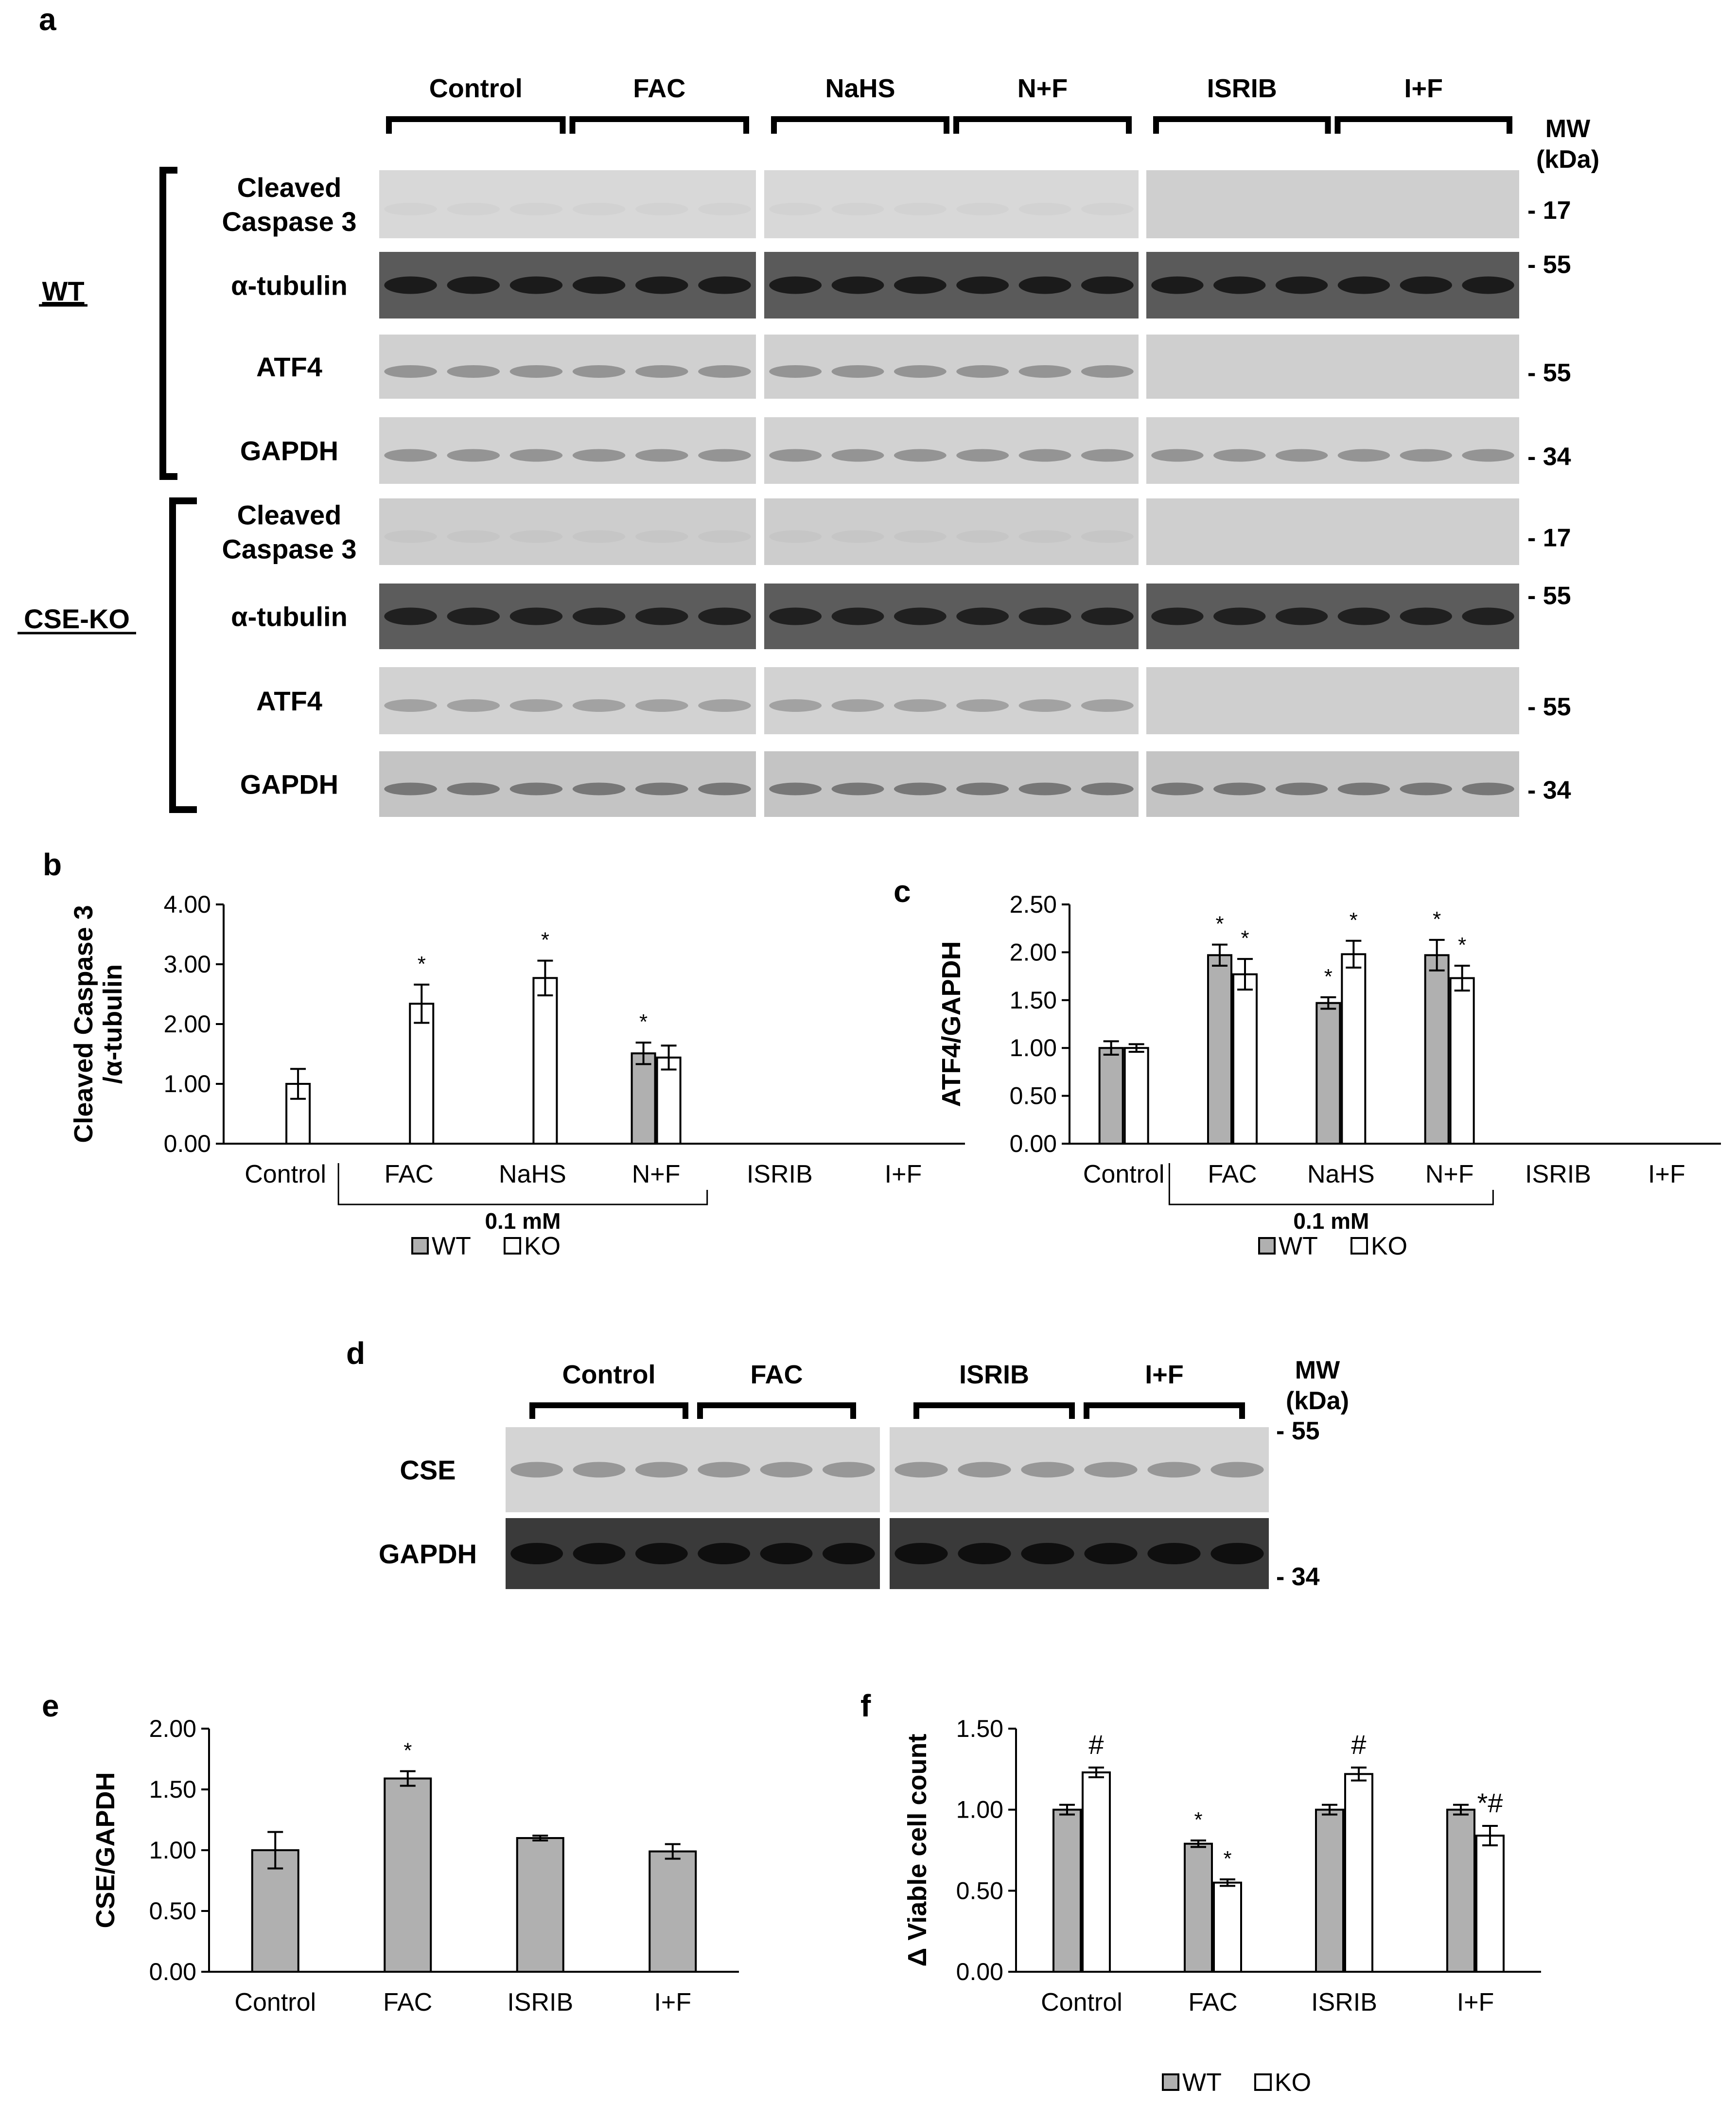 The image size is (1736, 2105). I want to click on blot-a-group-label: Control, so click(476, 88).